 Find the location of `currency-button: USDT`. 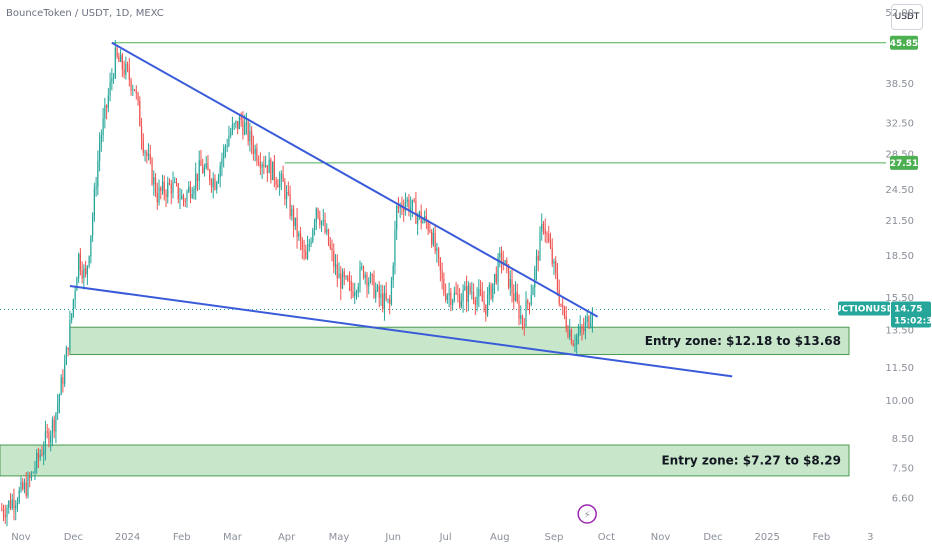

currency-button: USDT is located at coordinates (907, 17).